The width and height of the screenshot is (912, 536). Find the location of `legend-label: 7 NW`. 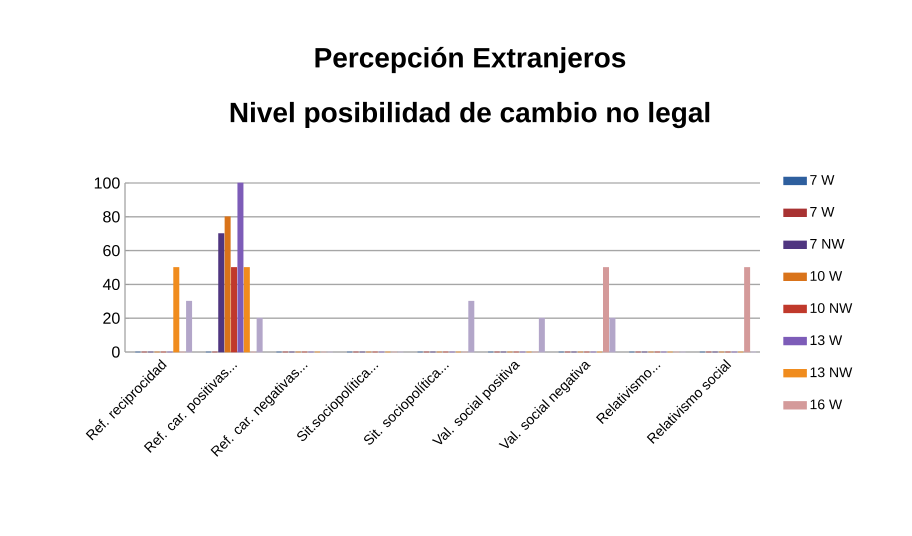

legend-label: 7 NW is located at coordinates (827, 244).